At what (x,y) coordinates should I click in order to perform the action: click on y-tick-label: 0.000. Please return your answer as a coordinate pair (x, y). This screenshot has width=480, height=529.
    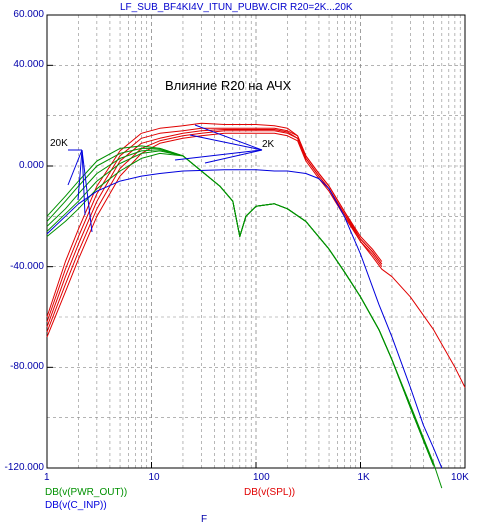
    Looking at the image, I should click on (31, 165).